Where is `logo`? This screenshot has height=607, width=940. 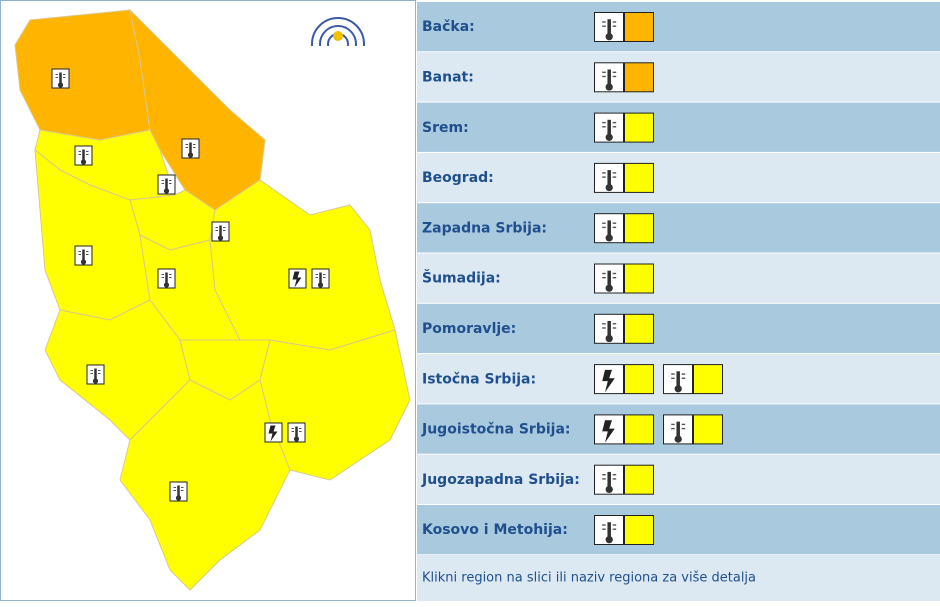 logo is located at coordinates (338, 44).